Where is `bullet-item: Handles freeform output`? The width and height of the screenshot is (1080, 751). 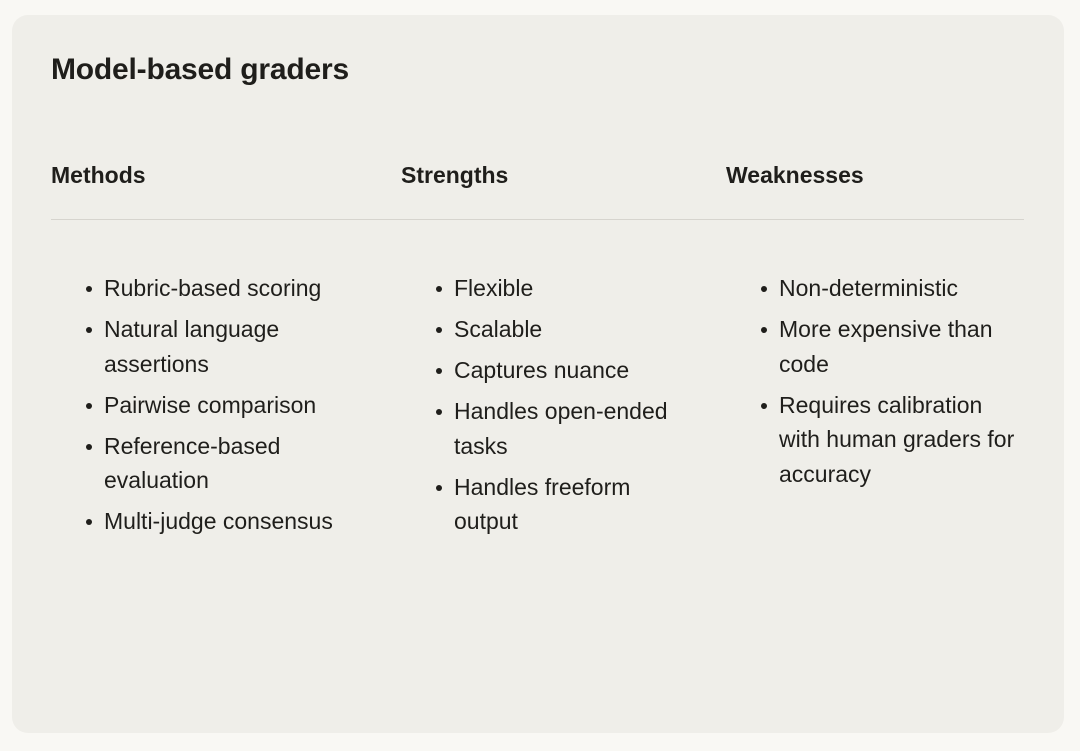 bullet-item: Handles freeform output is located at coordinates (552, 504).